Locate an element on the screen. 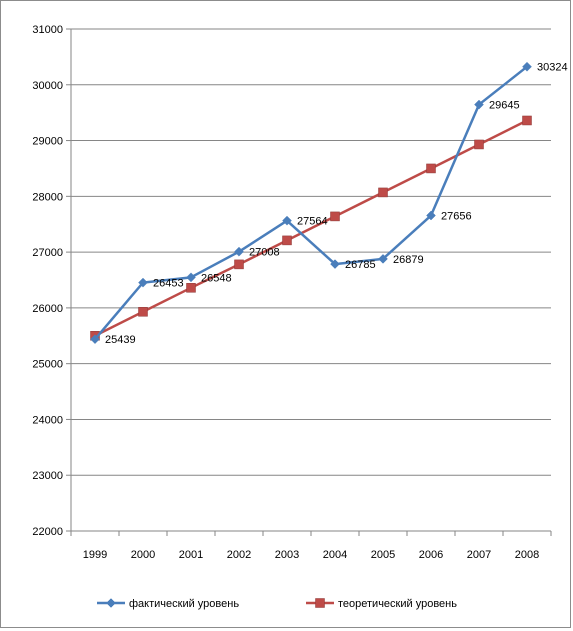  y-tick-label: 25000 is located at coordinates (47, 365).